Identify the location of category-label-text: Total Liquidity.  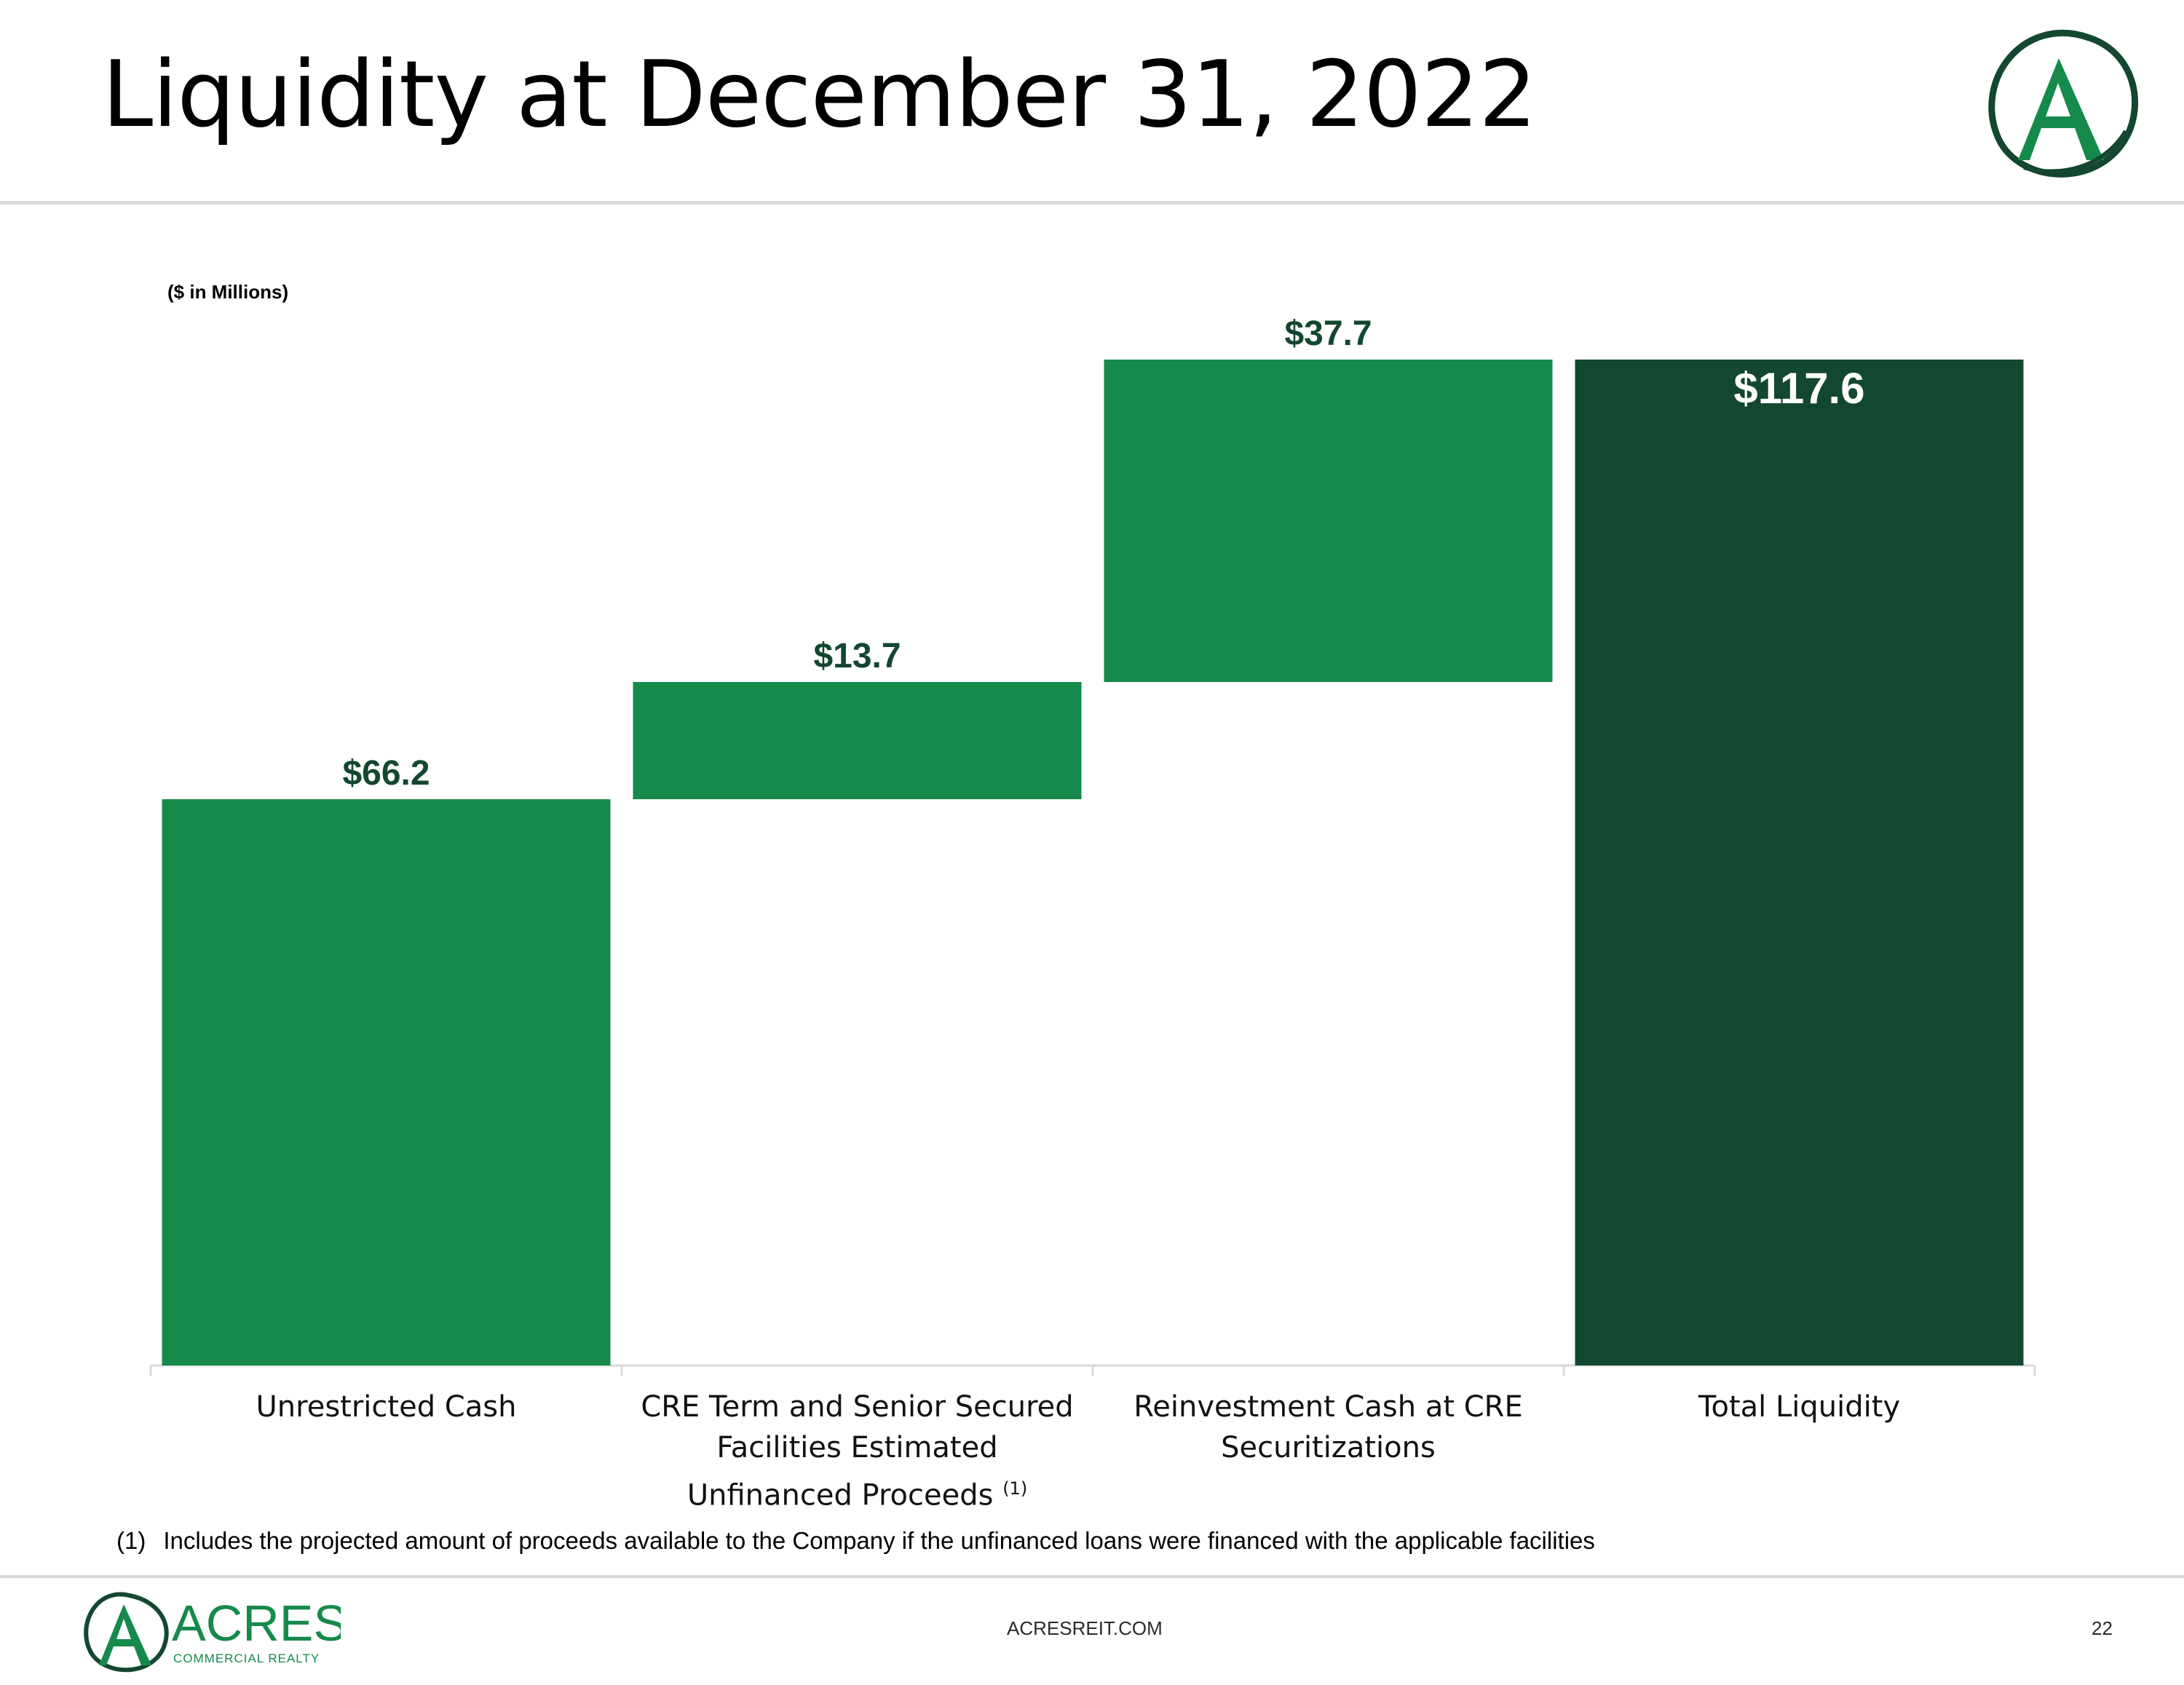
(1799, 1407).